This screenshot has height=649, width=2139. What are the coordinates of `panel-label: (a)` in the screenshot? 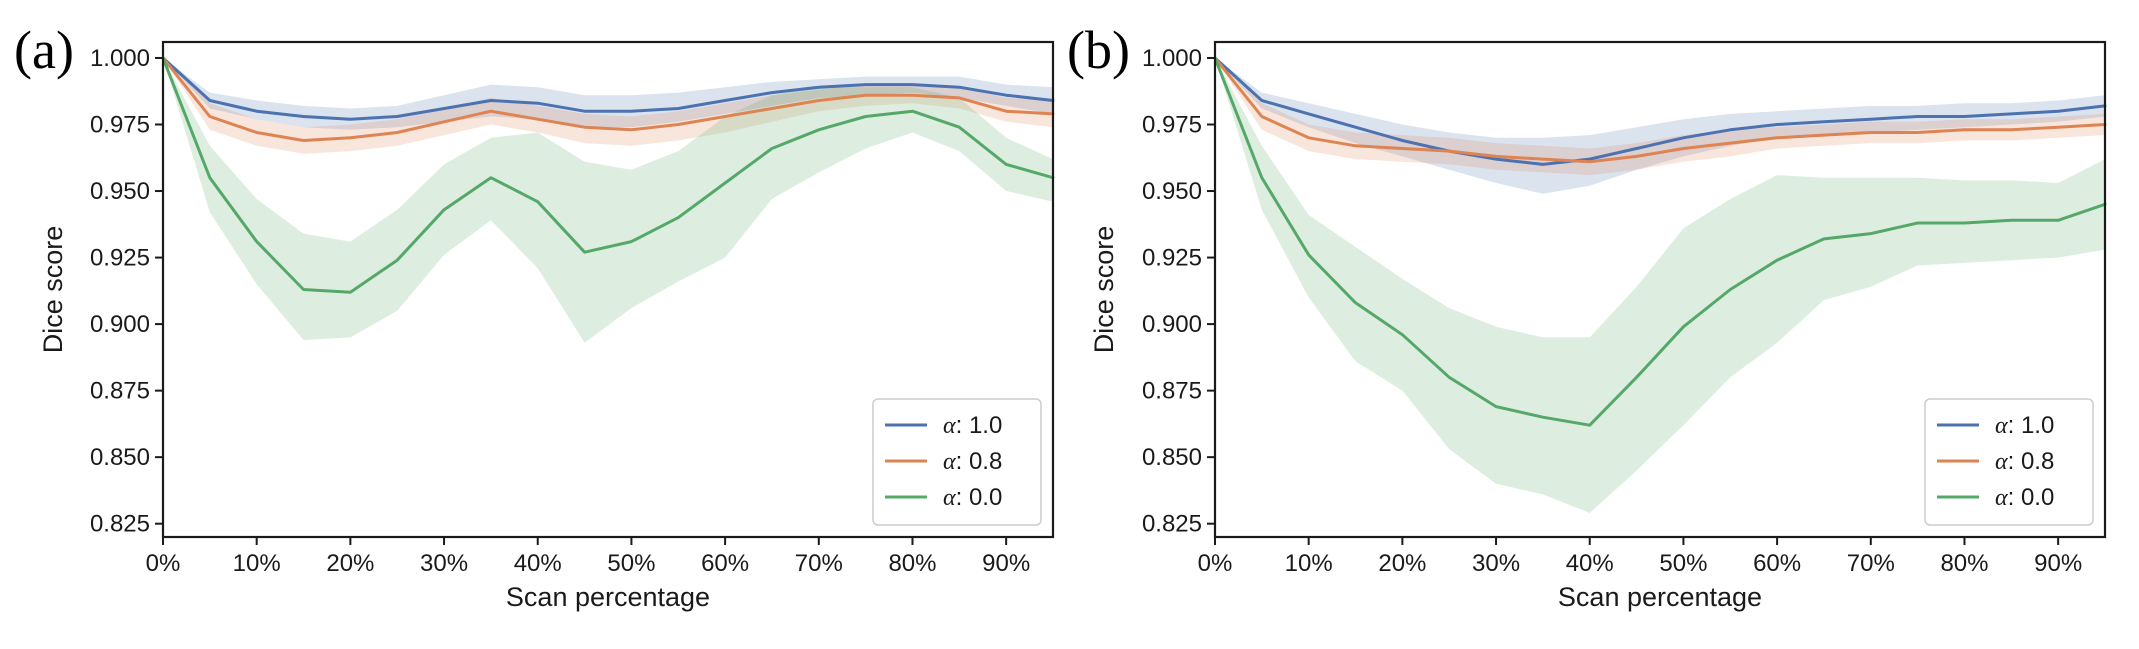 It's located at (44, 50).